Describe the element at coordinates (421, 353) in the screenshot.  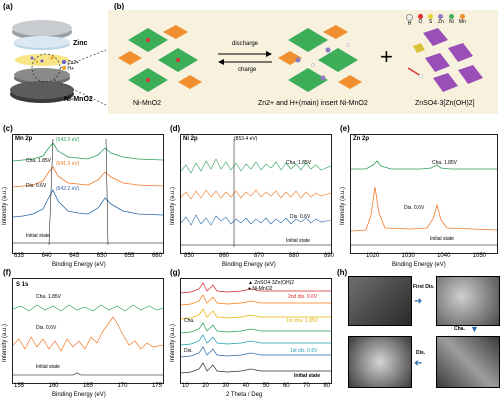
I see `sem-dis-label: Dis.` at that location.